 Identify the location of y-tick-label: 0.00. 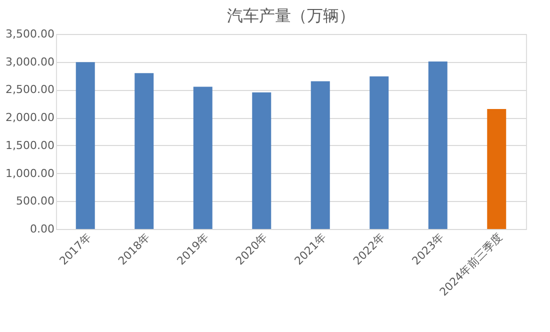
(42, 229).